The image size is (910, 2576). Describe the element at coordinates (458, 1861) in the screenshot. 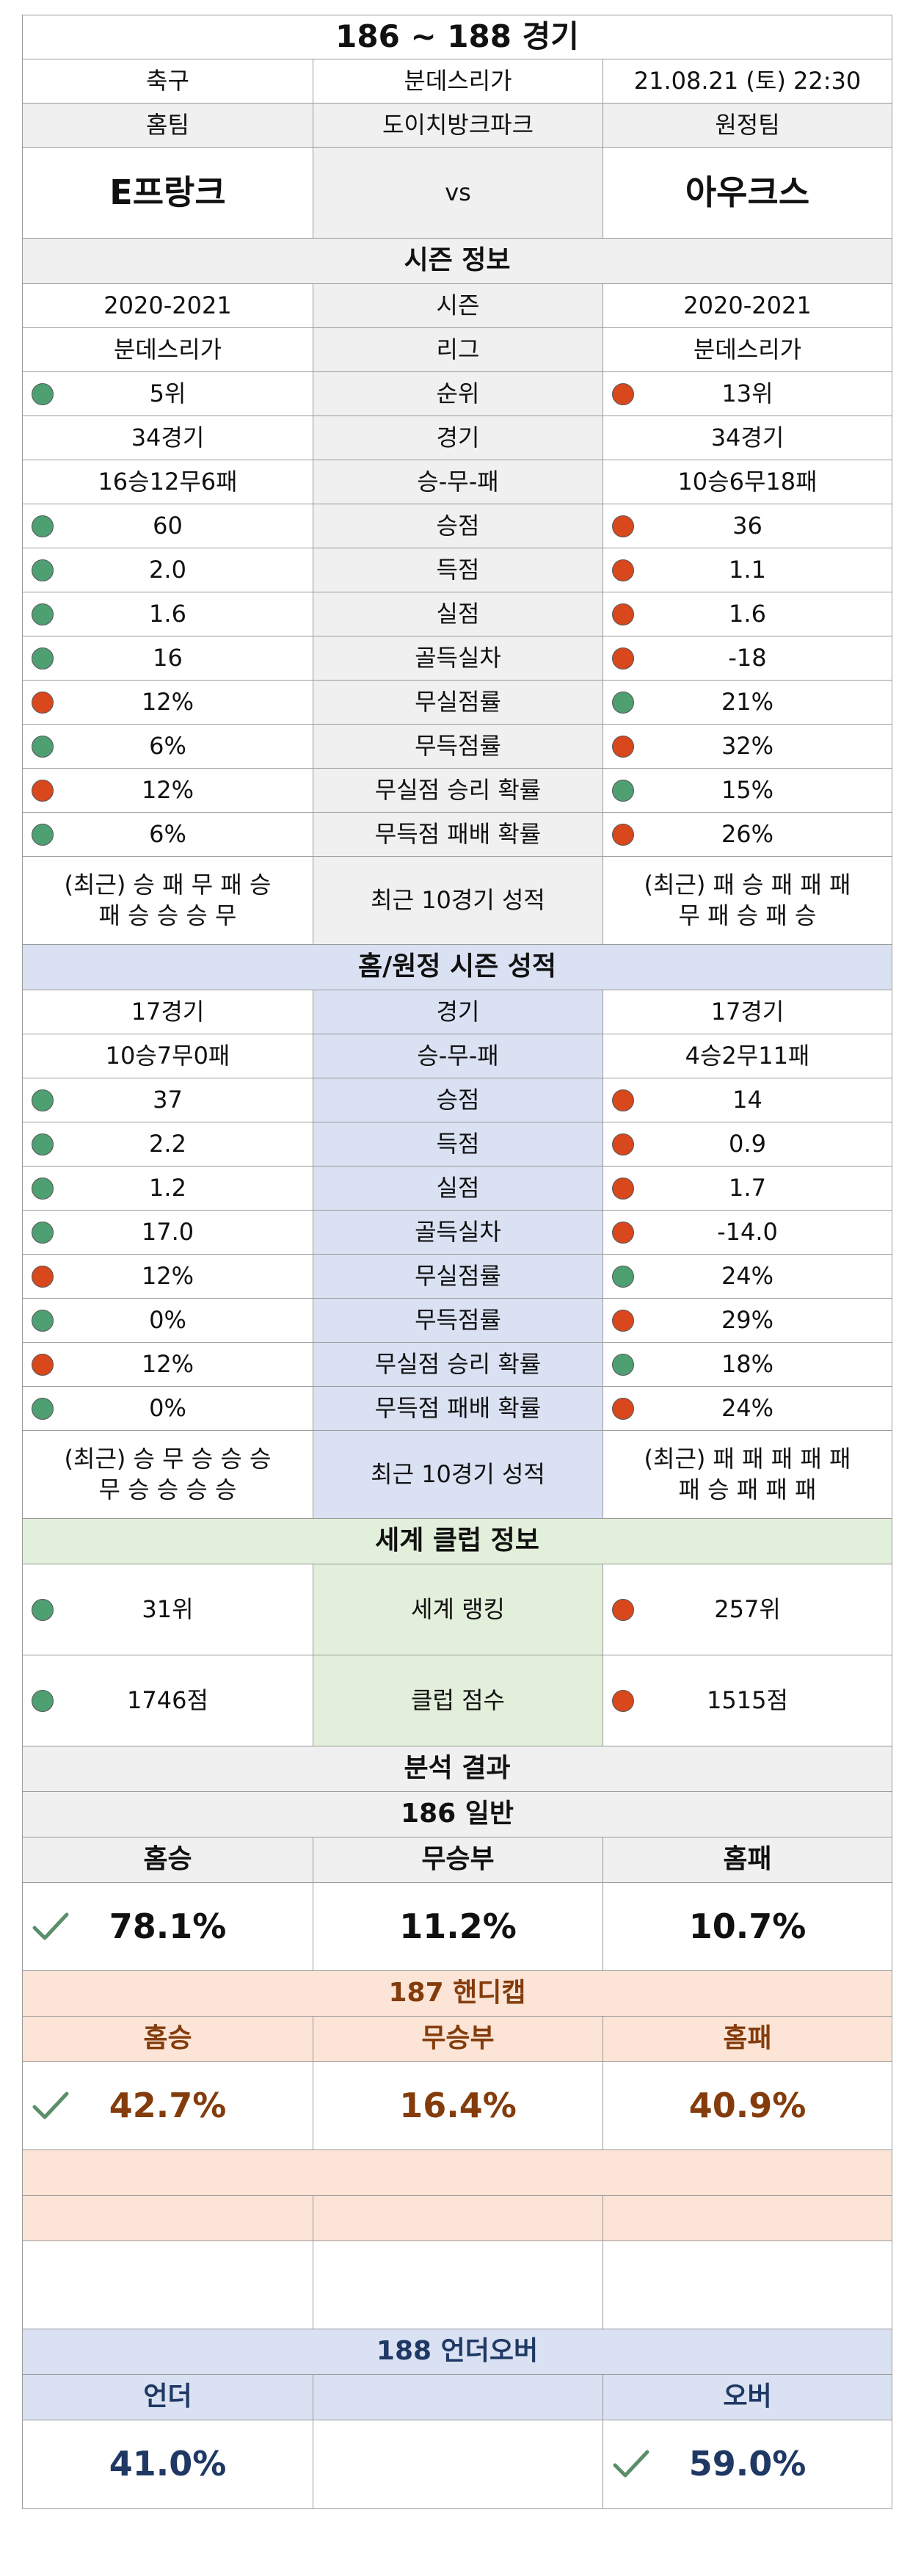

I see `general-draw-header: 무승부` at that location.